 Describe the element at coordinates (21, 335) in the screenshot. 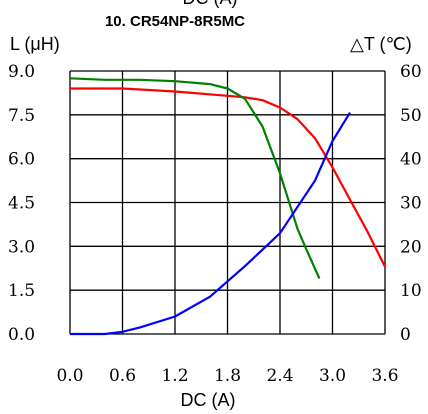

I see `y-left-tick-label: 0.0` at that location.